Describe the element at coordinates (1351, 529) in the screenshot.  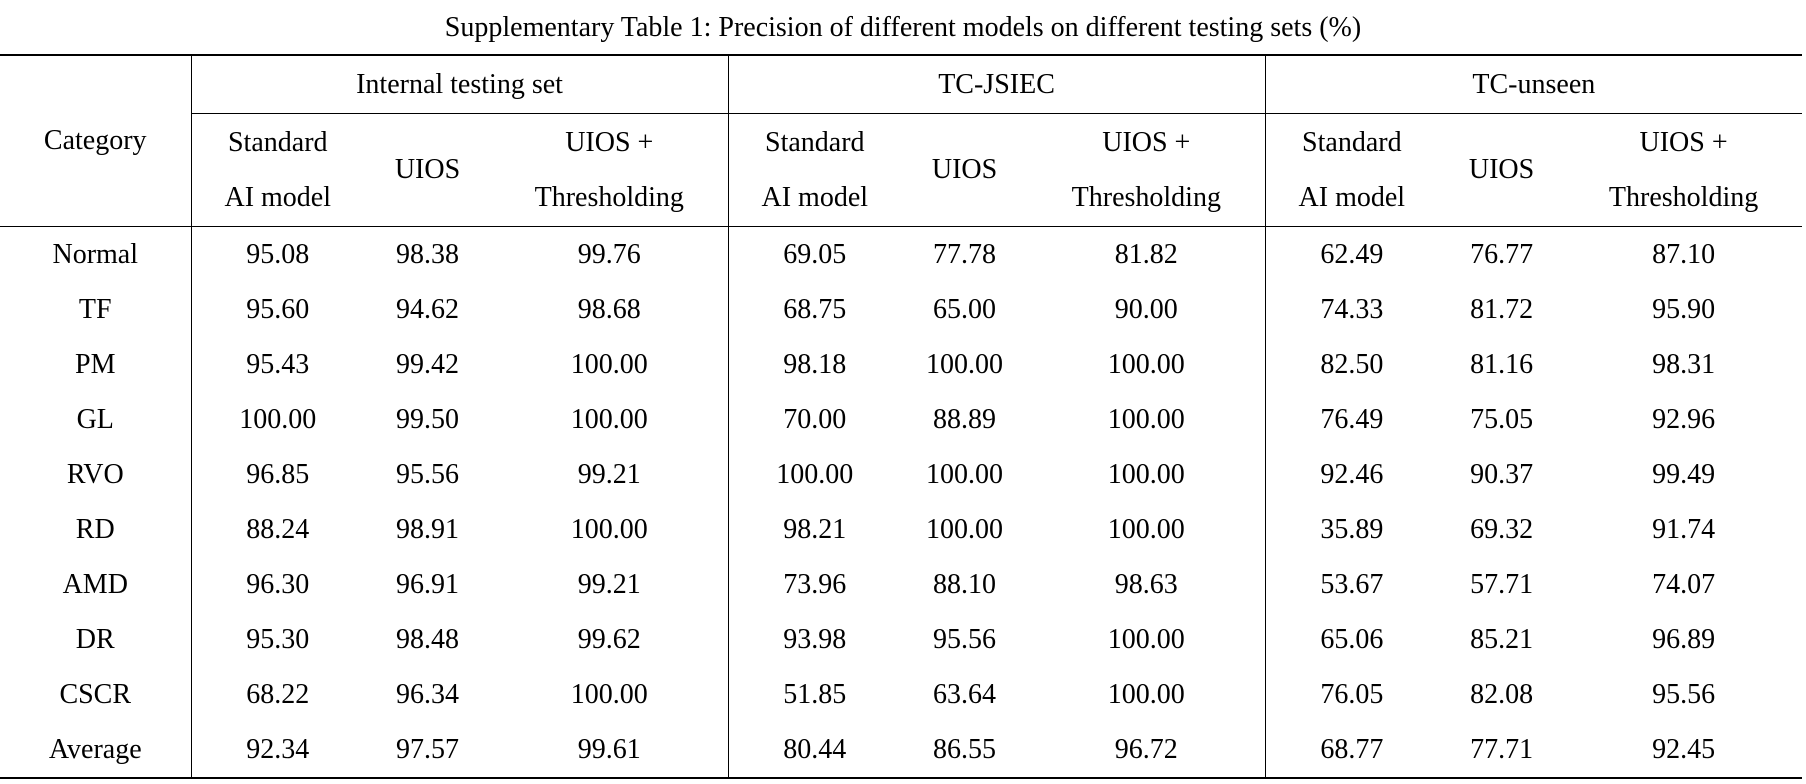
I see `value-cell: 35.89` at that location.